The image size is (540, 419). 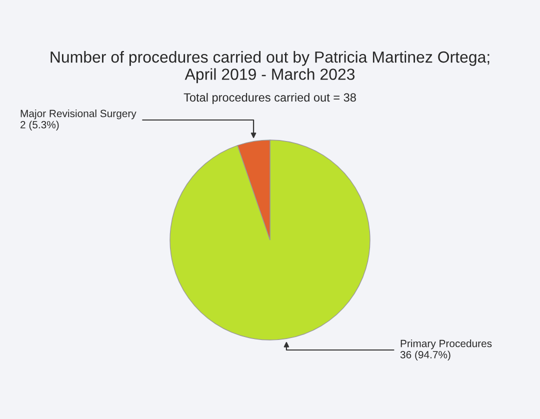 What do you see at coordinates (270, 67) in the screenshot?
I see `chart-title: Number of procedures carried out by Patricia Martinez Ortega; April 2019 - March 2023` at bounding box center [270, 67].